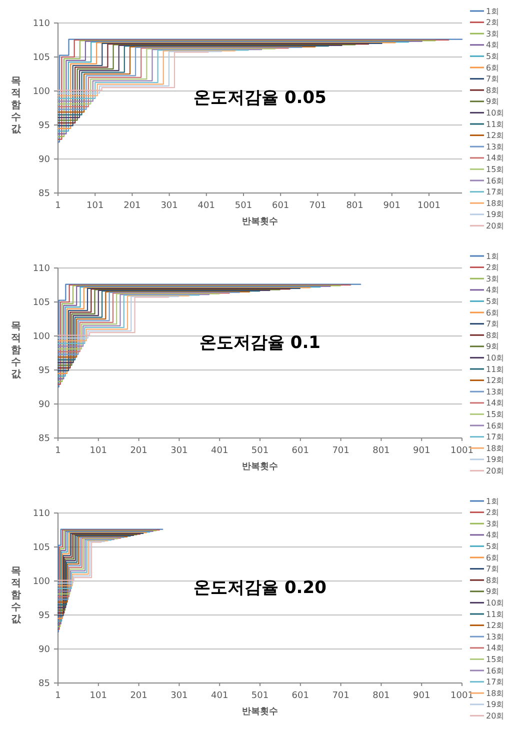 This screenshot has height=730, width=514. I want to click on text: 온도저감율 0.20, so click(260, 588).